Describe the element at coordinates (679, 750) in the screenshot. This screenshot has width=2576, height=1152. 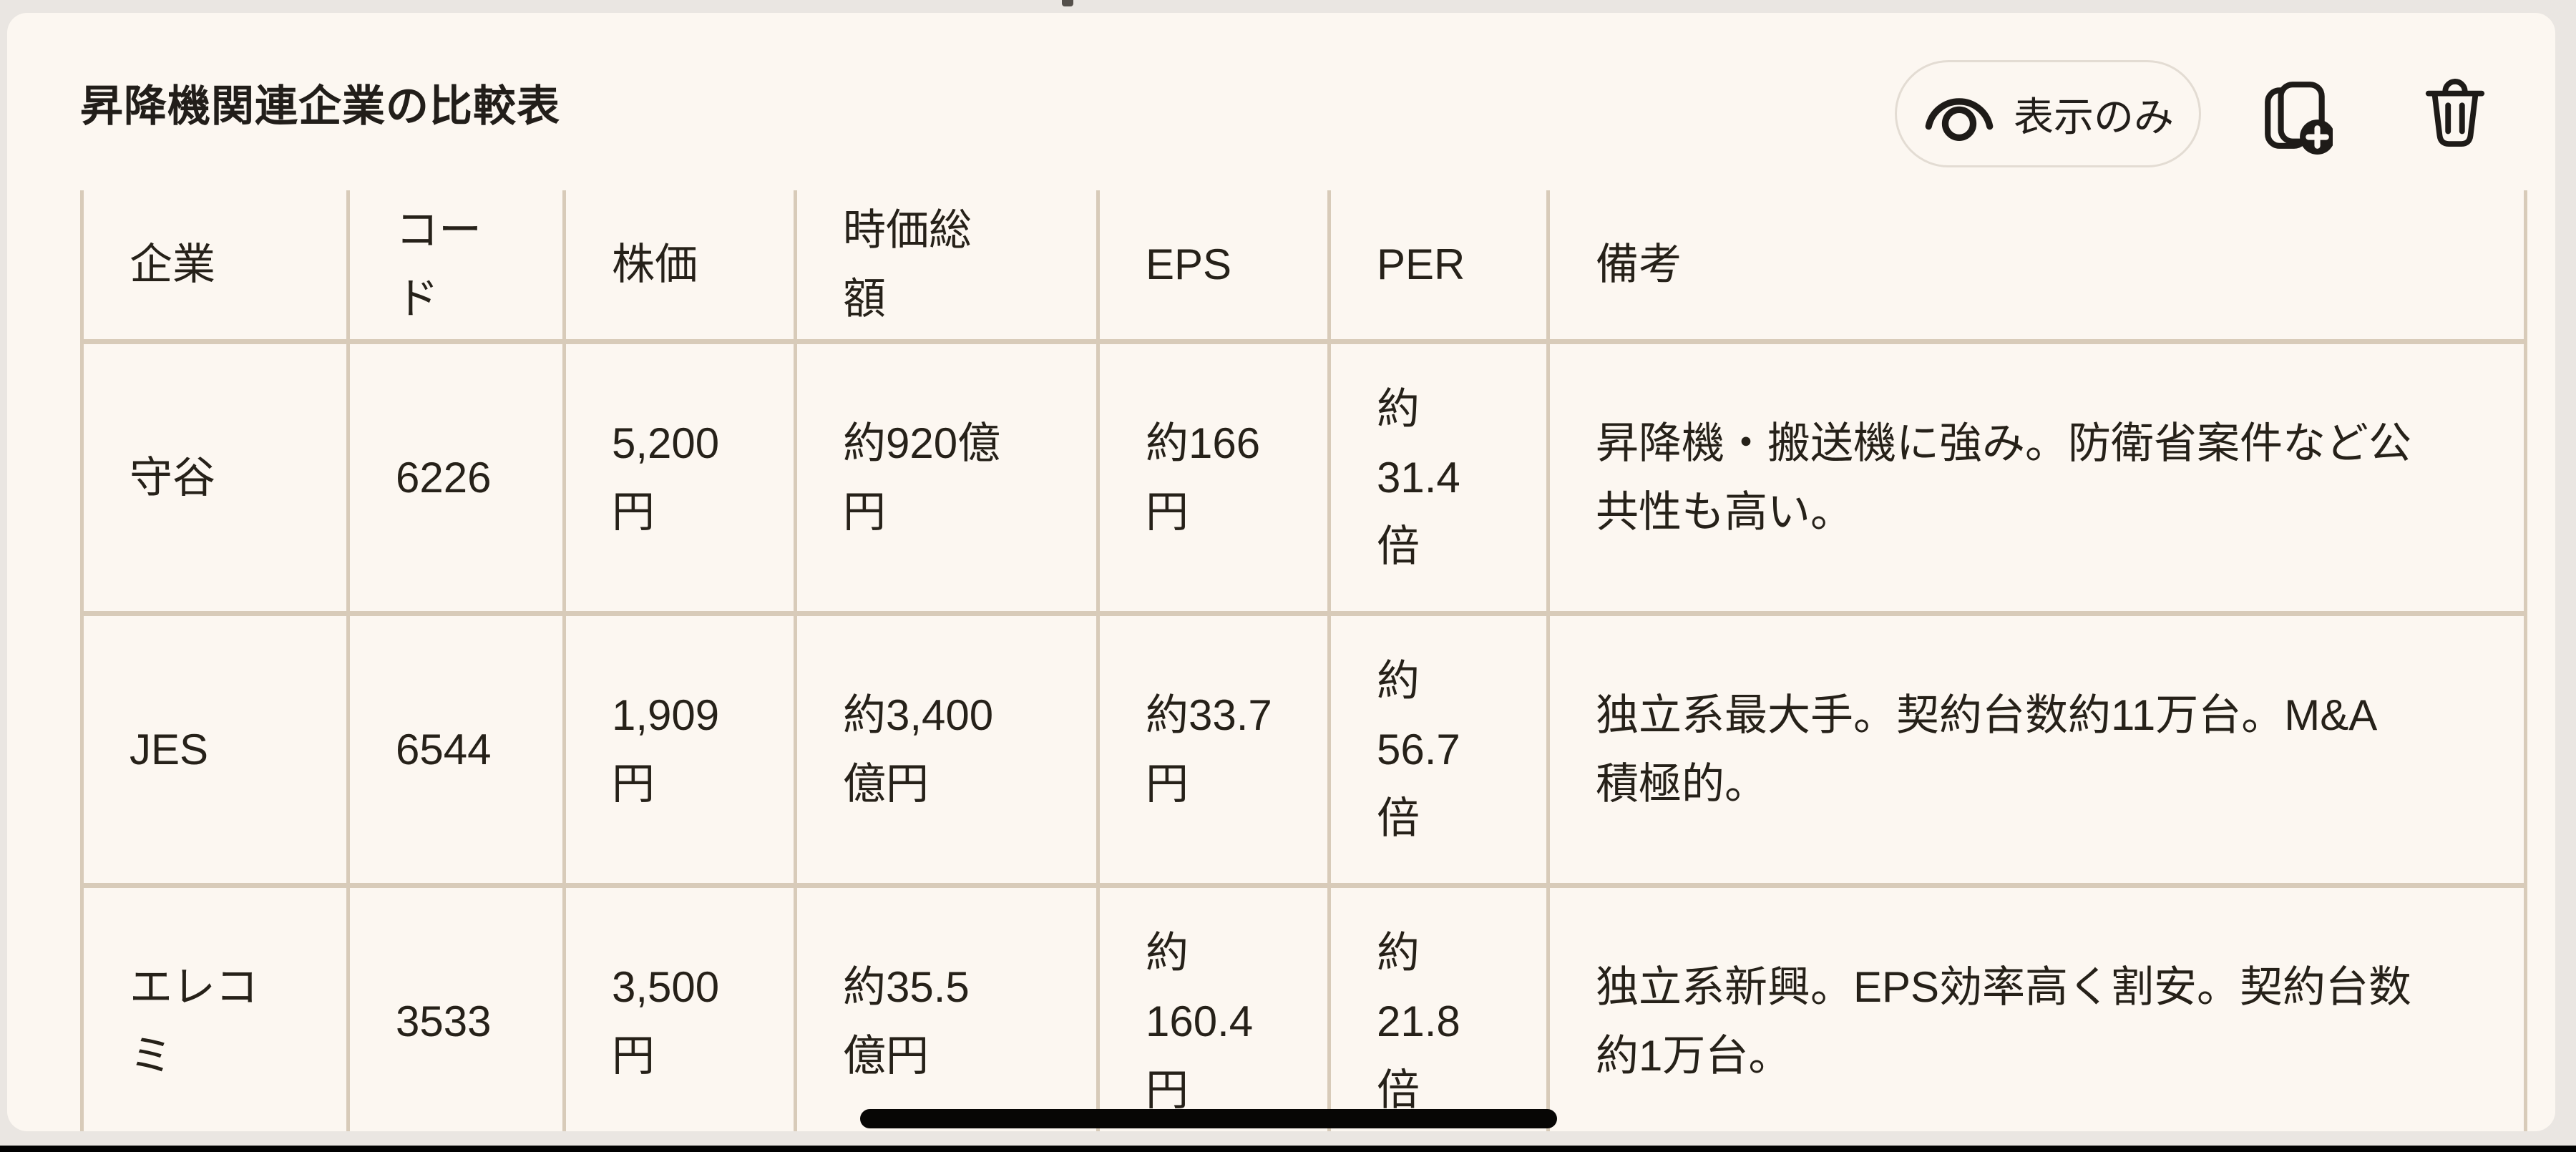
I see `cell-stock-price: 1,909 円` at that location.